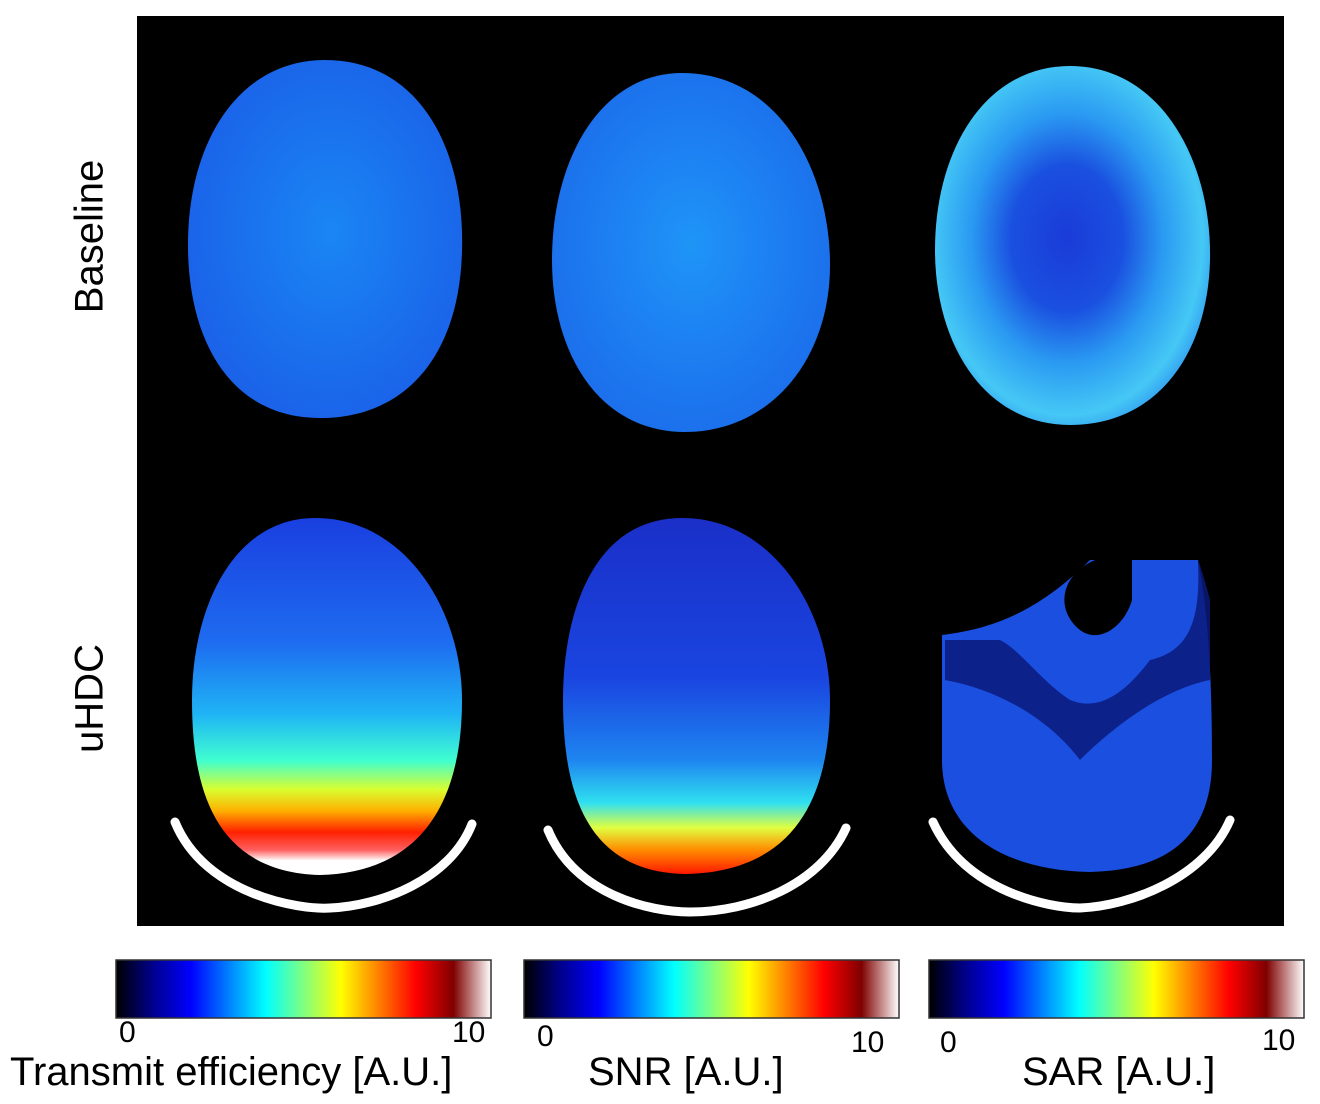 The image size is (1320, 1104). I want to click on uhdc-transmit-map, so click(327, 696).